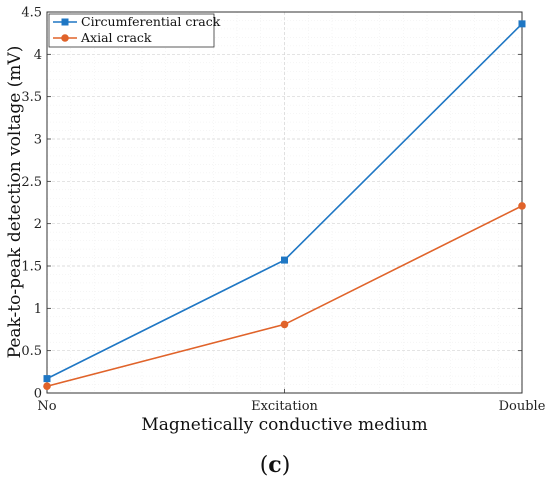 This screenshot has width=550, height=494. Describe the element at coordinates (65, 38) in the screenshot. I see `legend-marker-circle` at that location.